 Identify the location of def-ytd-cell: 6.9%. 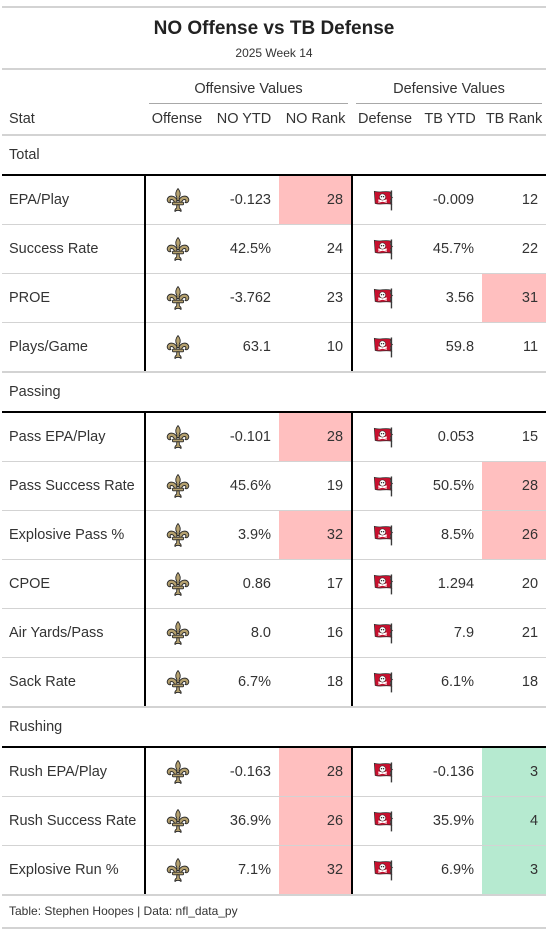
(450, 870).